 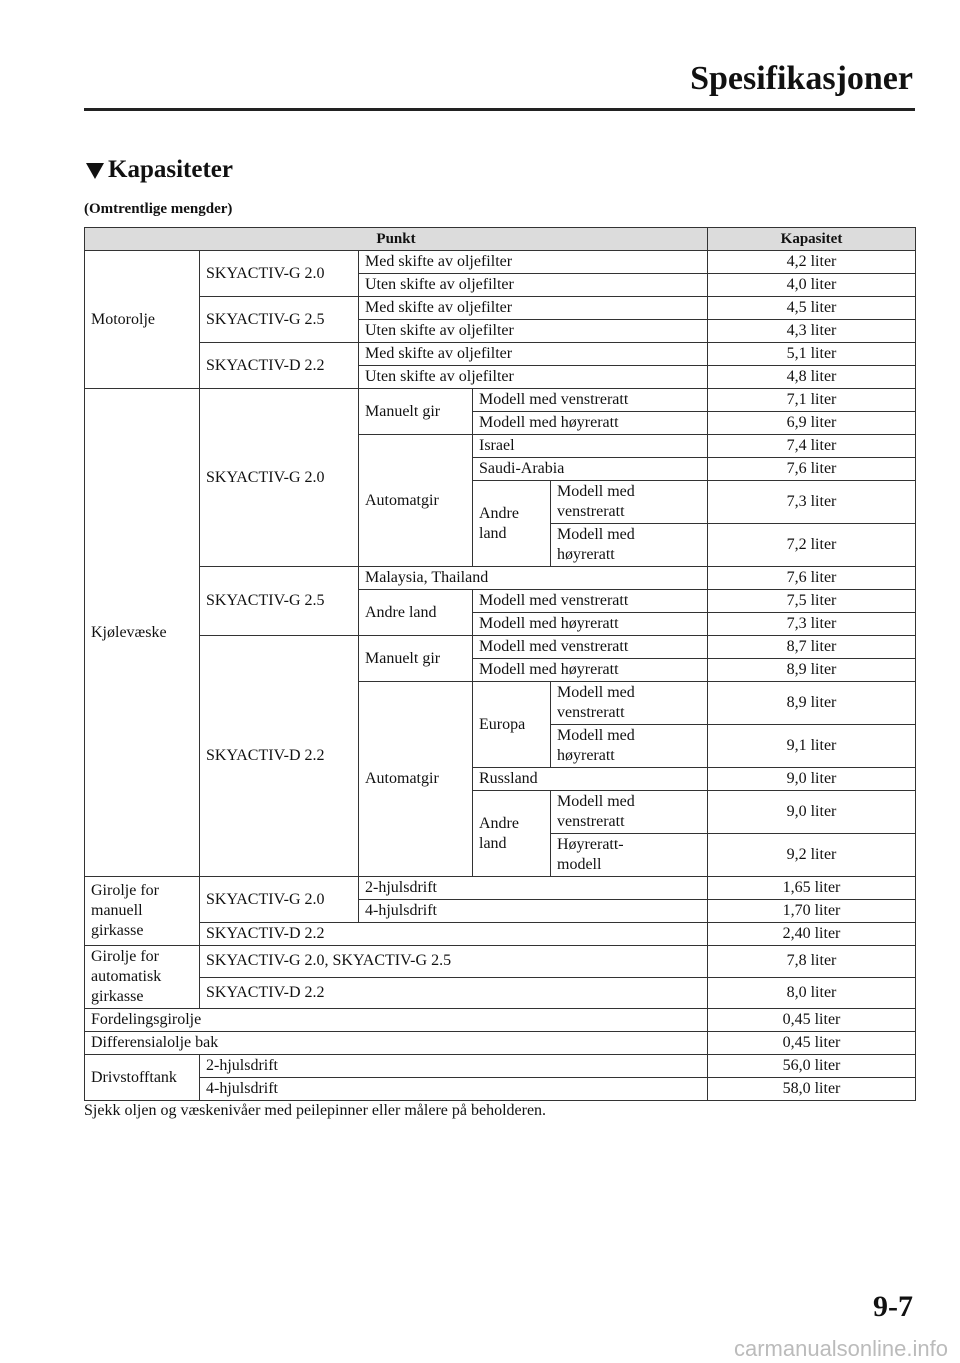 I want to click on section-title: Kapasiteter, so click(x=170, y=169).